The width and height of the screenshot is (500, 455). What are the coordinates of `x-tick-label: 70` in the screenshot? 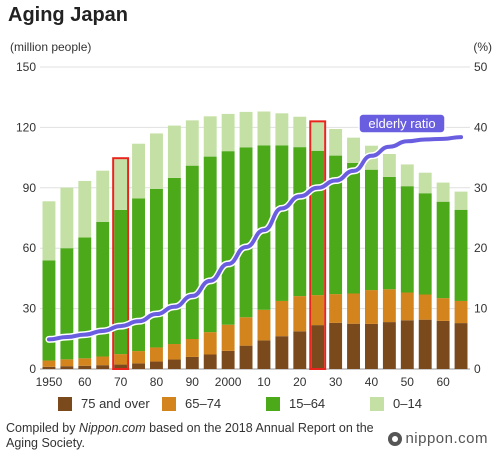 It's located at (121, 382).